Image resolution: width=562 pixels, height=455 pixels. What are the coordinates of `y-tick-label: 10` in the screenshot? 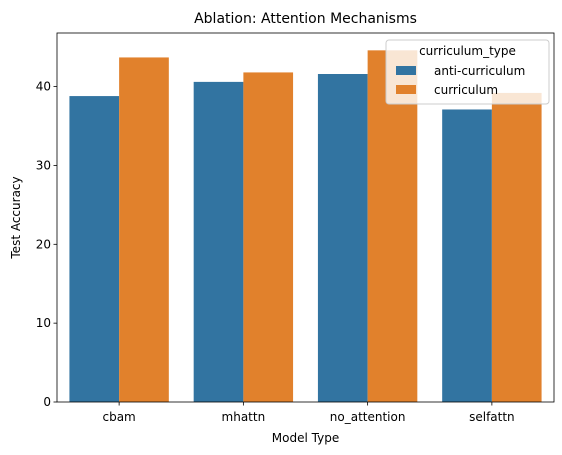 It's located at (43, 323).